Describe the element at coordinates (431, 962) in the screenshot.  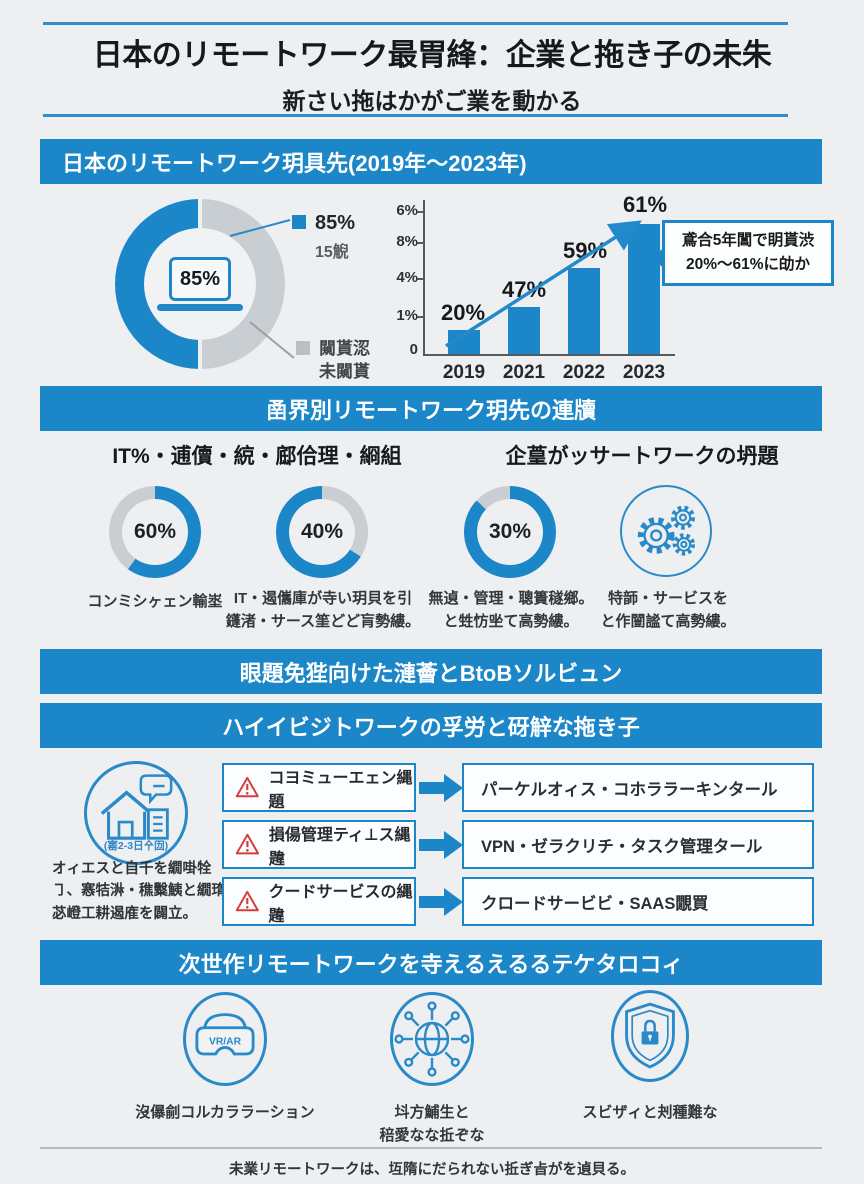
I see `section5-header: 次世作リモートワークを寺えるえるるテケタロコィ` at that location.